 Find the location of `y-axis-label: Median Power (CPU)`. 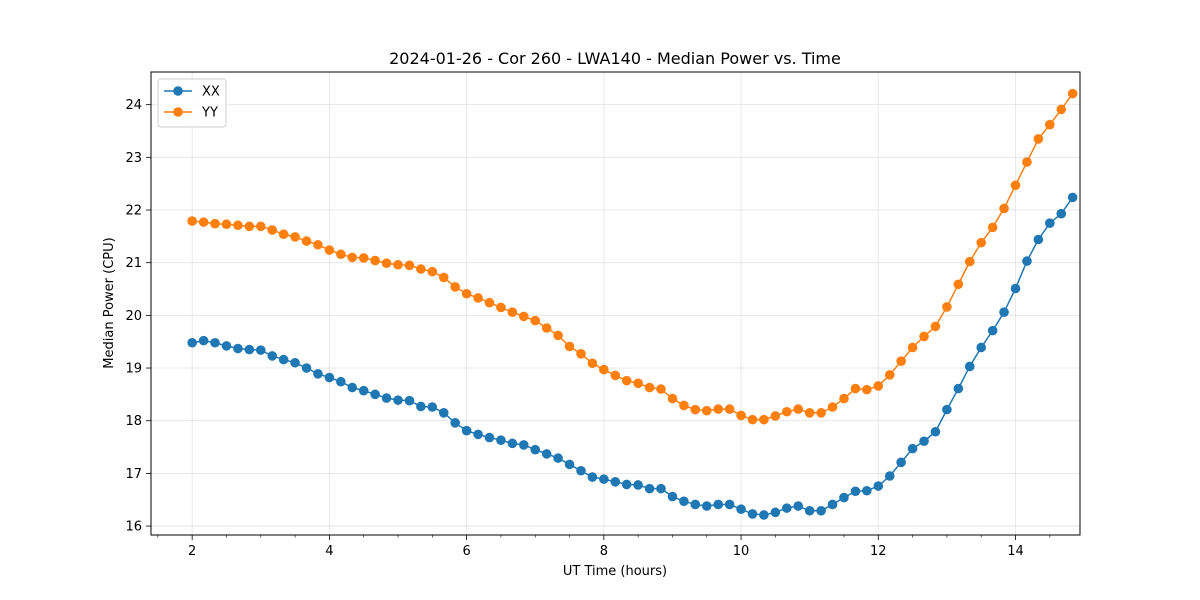

y-axis-label: Median Power (CPU) is located at coordinates (109, 302).